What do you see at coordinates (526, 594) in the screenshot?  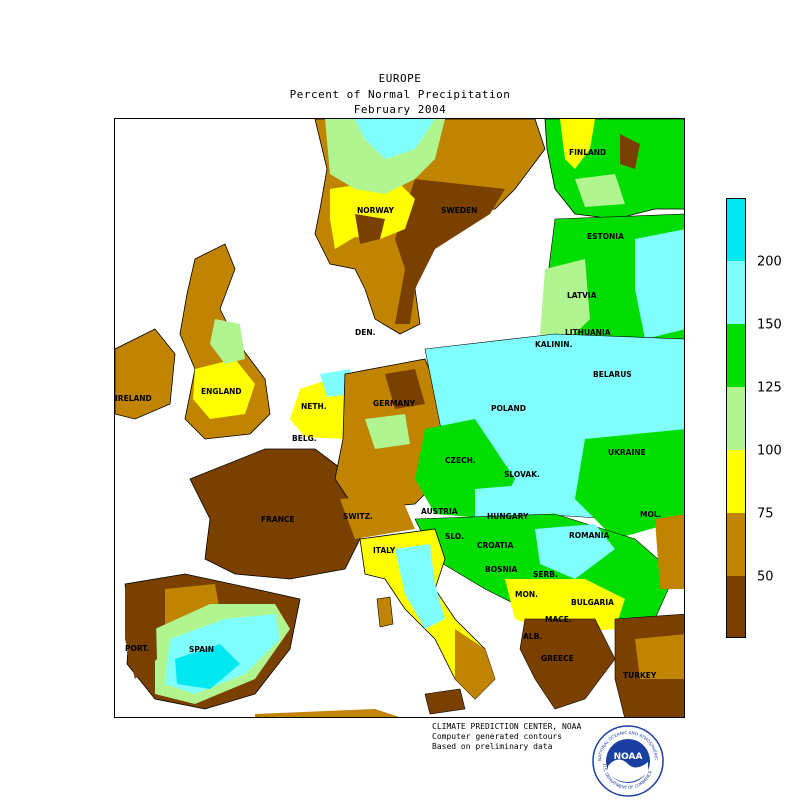 I see `label-montenegro: MON.` at bounding box center [526, 594].